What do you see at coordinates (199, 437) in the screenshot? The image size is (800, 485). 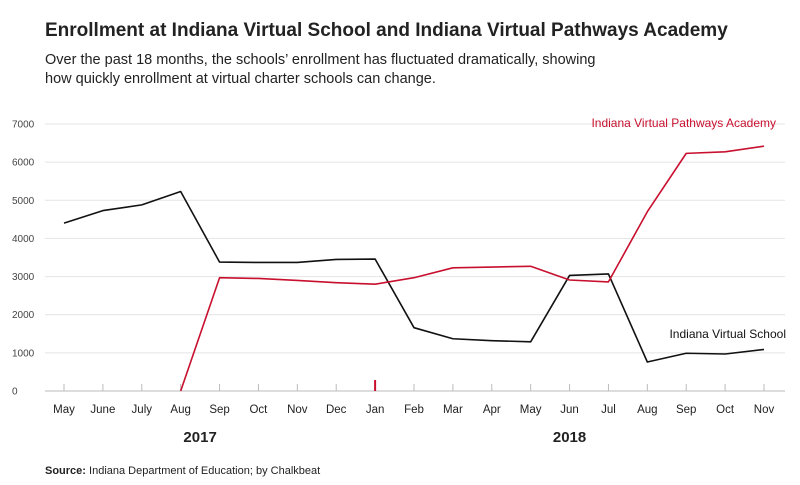 I see `year-label: 2017` at bounding box center [199, 437].